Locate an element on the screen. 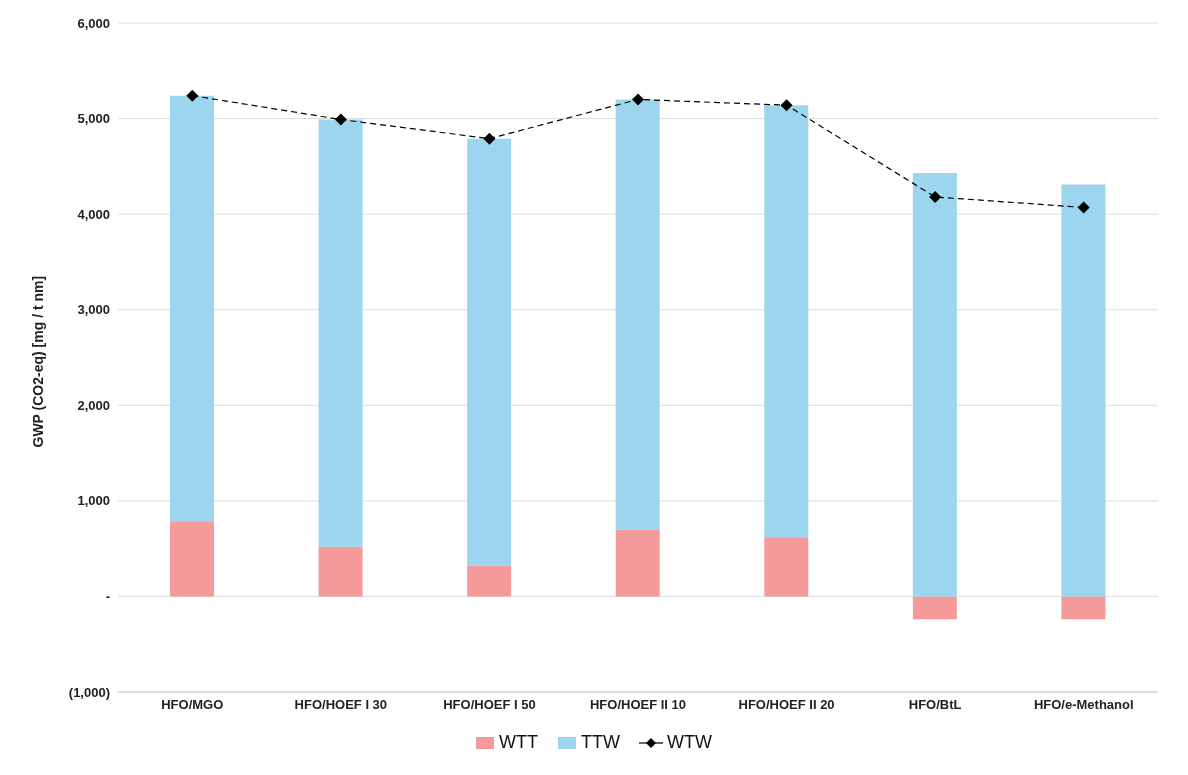 The height and width of the screenshot is (775, 1188). legend-label: TTW is located at coordinates (600, 742).